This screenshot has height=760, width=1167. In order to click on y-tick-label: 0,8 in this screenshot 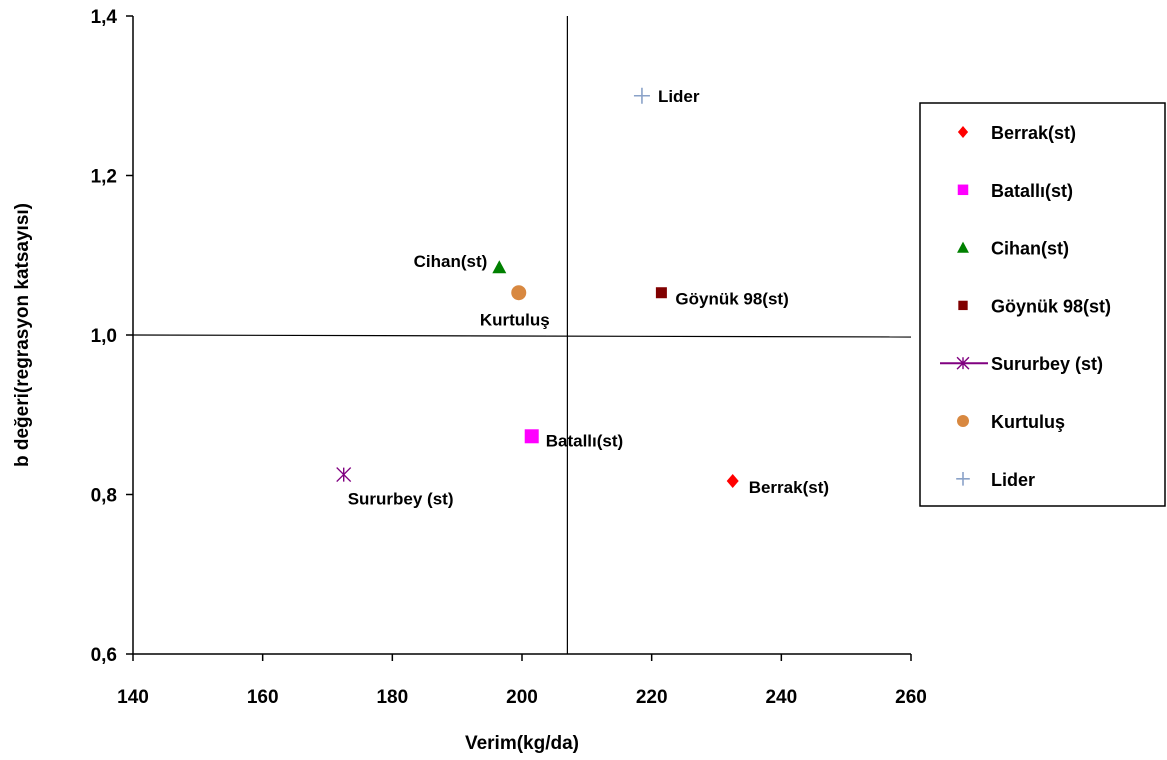, I will do `click(104, 496)`.